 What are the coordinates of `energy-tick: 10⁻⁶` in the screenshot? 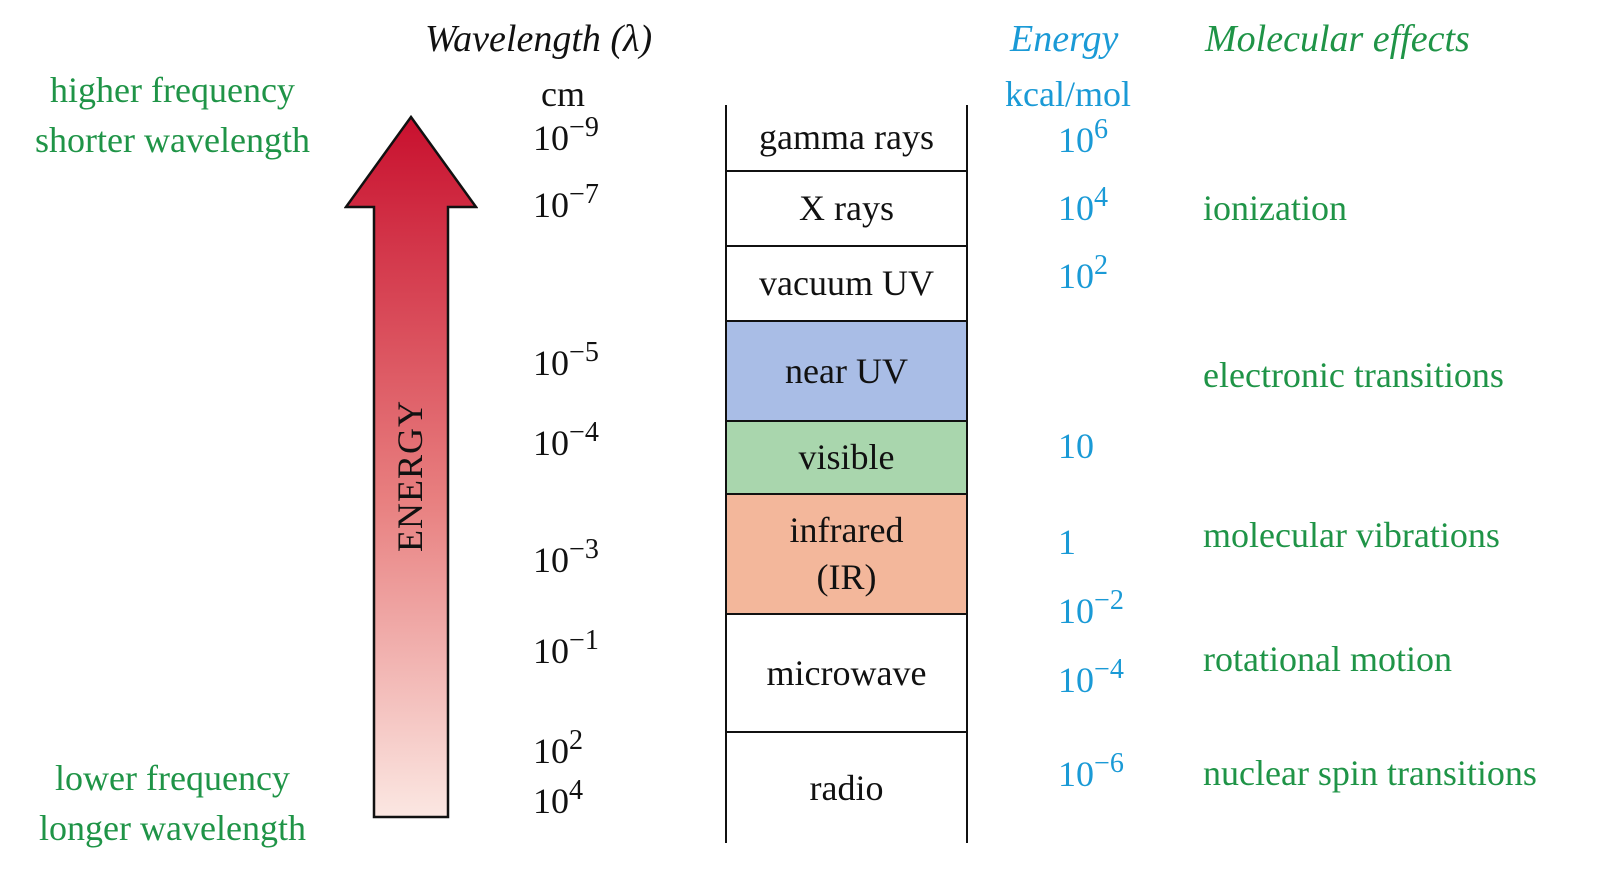 It's located at (1091, 771).